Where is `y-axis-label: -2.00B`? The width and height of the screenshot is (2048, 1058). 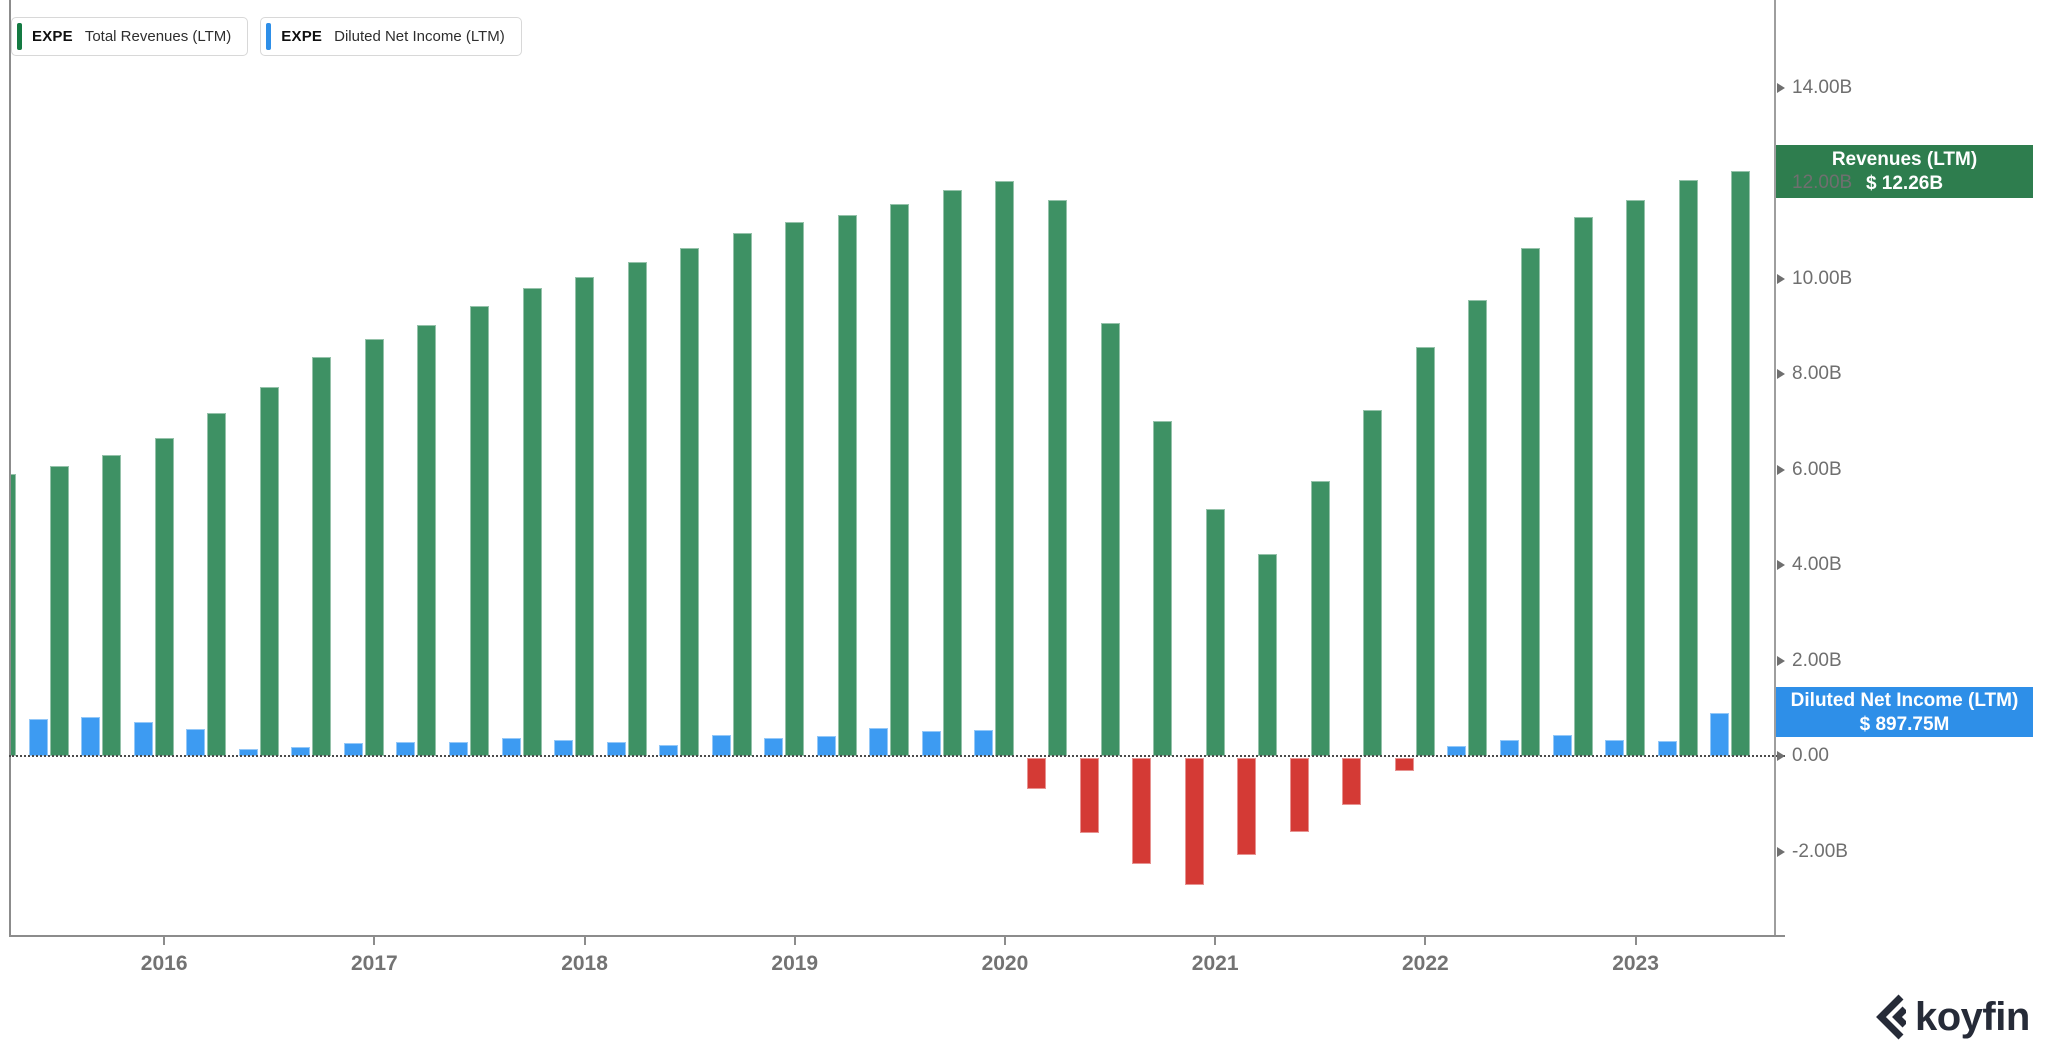
y-axis-label: -2.00B is located at coordinates (1820, 851).